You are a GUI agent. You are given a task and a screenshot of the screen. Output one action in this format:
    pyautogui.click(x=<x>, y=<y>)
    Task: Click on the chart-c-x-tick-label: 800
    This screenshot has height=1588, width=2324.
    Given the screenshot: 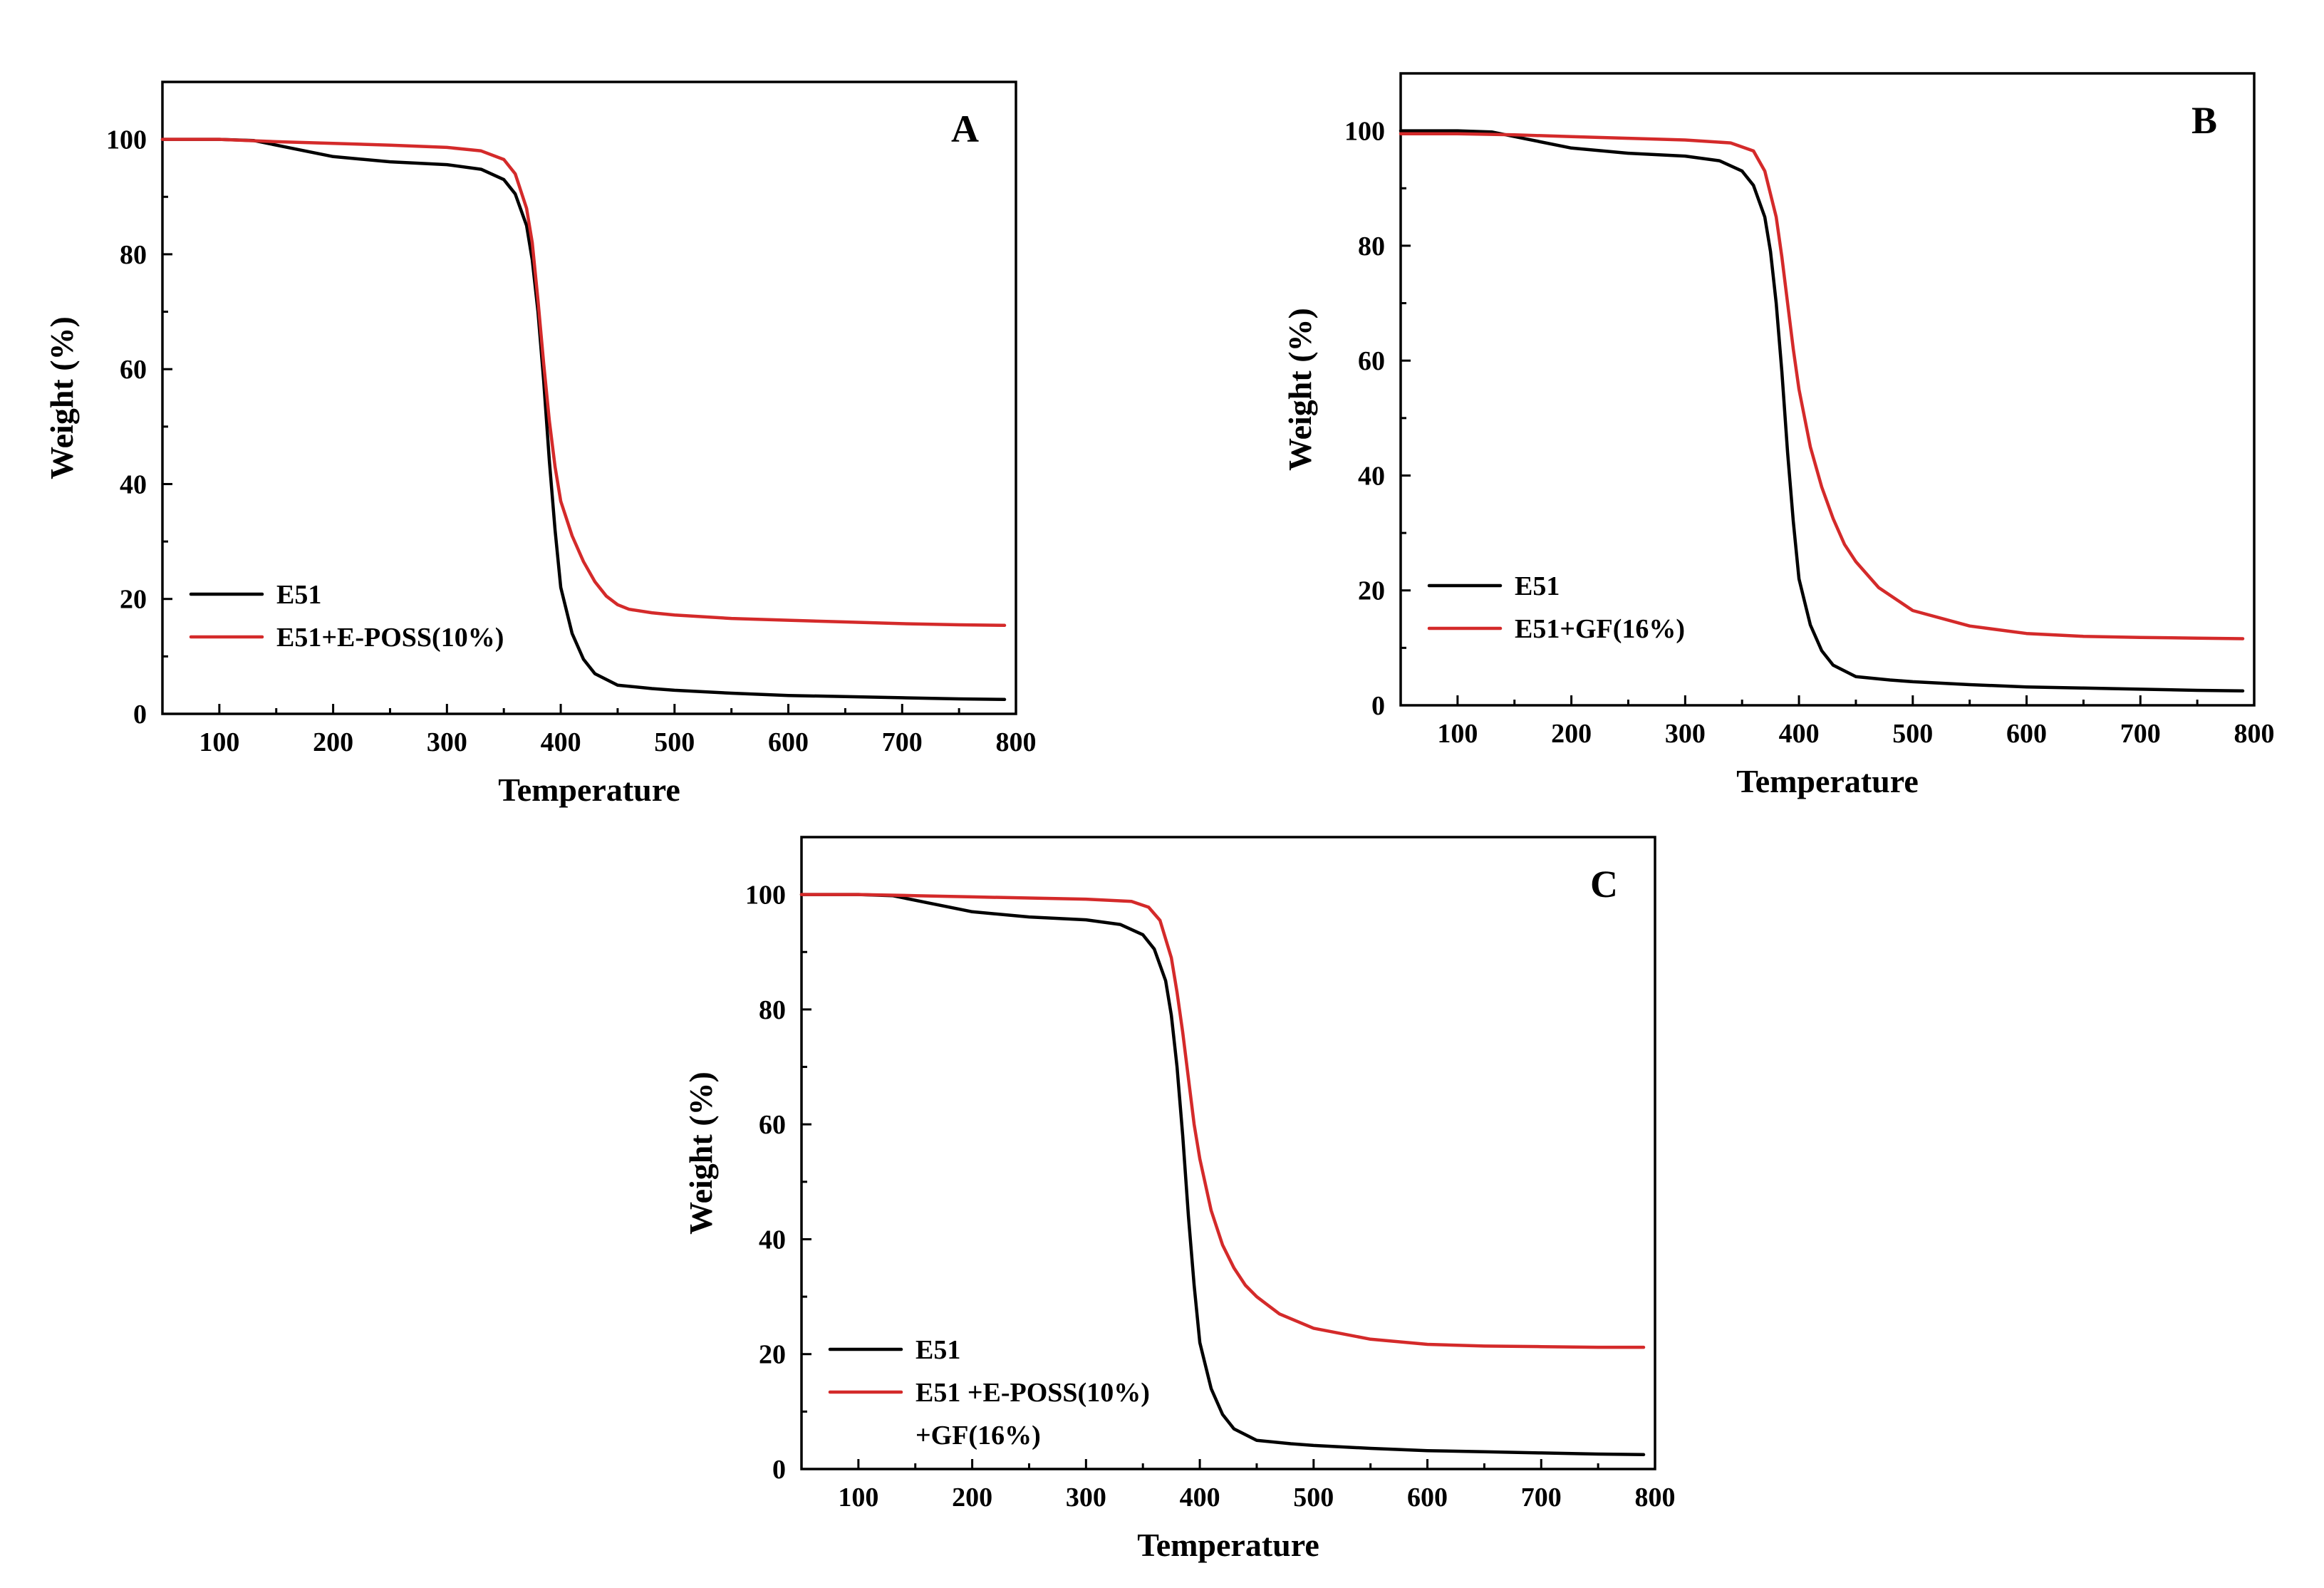 What is the action you would take?
    pyautogui.click(x=1655, y=1497)
    